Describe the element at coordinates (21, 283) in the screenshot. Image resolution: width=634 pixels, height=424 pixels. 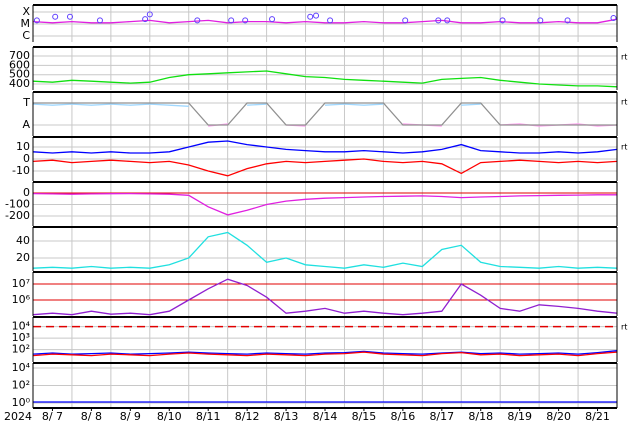
I see `y-tick-label: 10⁷` at that location.